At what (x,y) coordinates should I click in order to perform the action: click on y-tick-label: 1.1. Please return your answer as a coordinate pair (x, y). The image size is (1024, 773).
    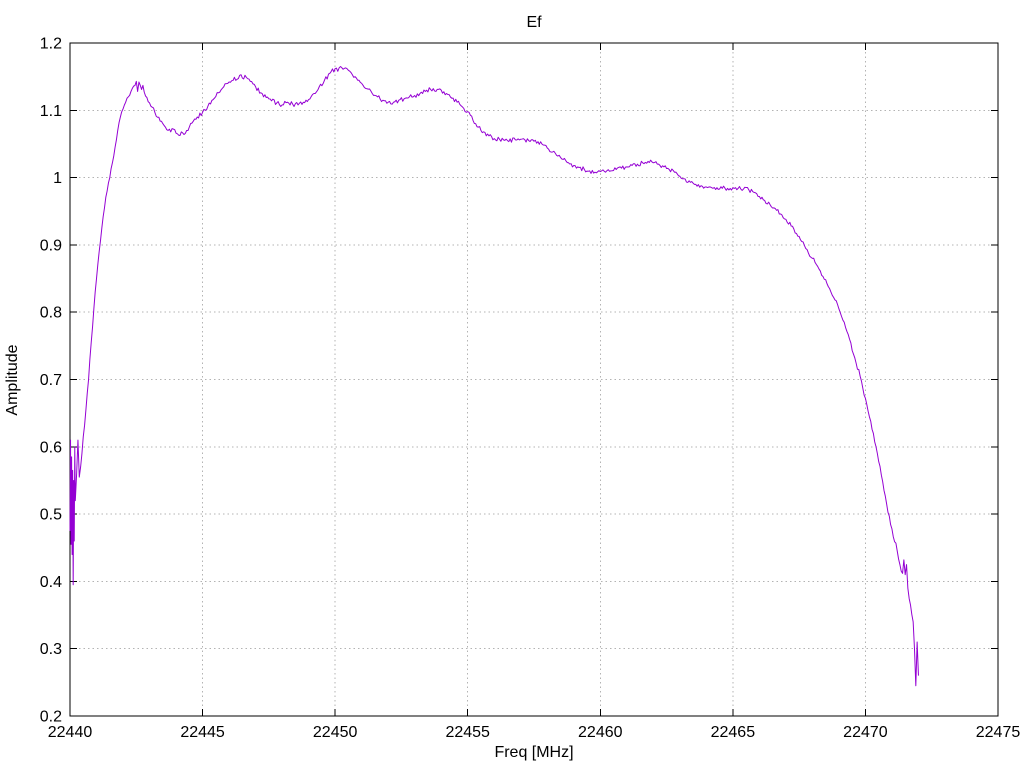
    Looking at the image, I should click on (51, 111).